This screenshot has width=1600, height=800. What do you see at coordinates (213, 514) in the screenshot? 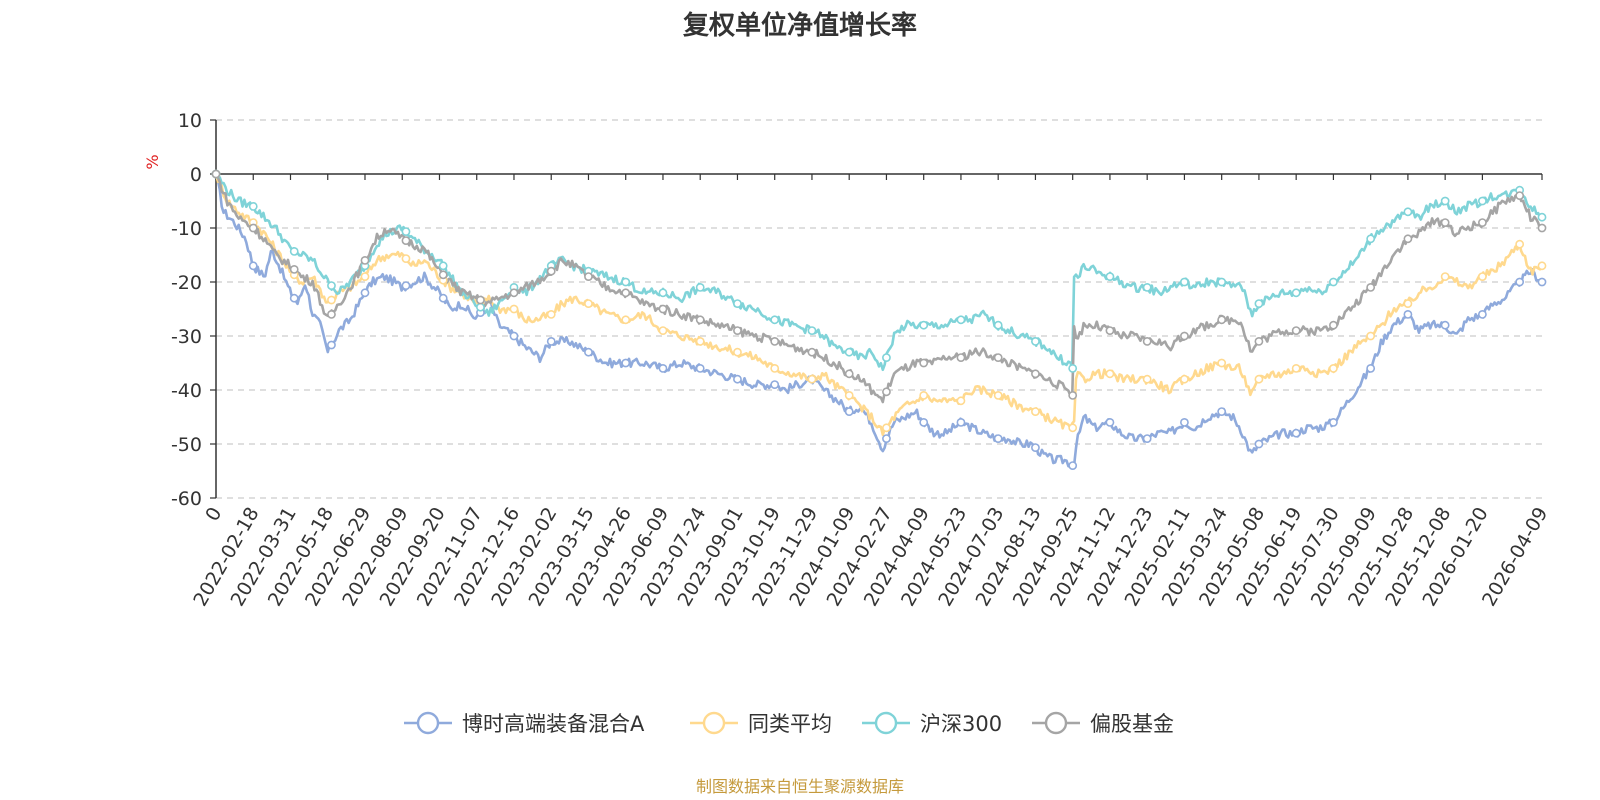
I see `x-tick-label: 0` at bounding box center [213, 514].